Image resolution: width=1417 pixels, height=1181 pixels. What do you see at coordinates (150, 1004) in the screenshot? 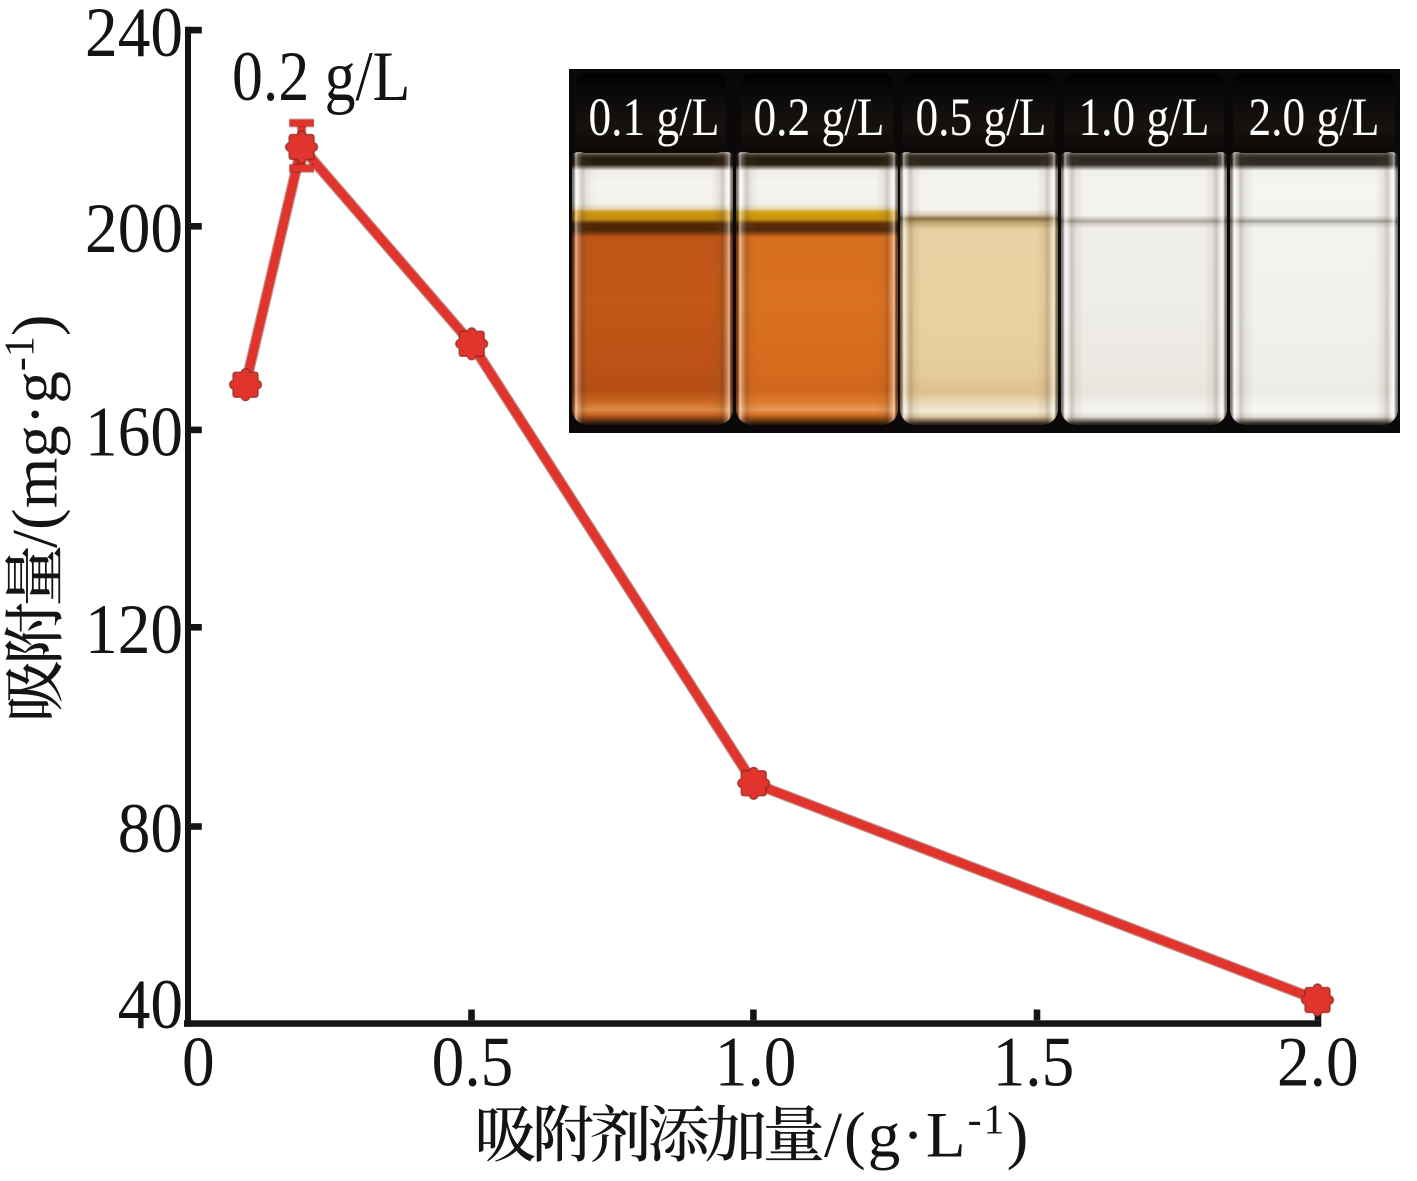
I see `svg-text: 40` at bounding box center [150, 1004].